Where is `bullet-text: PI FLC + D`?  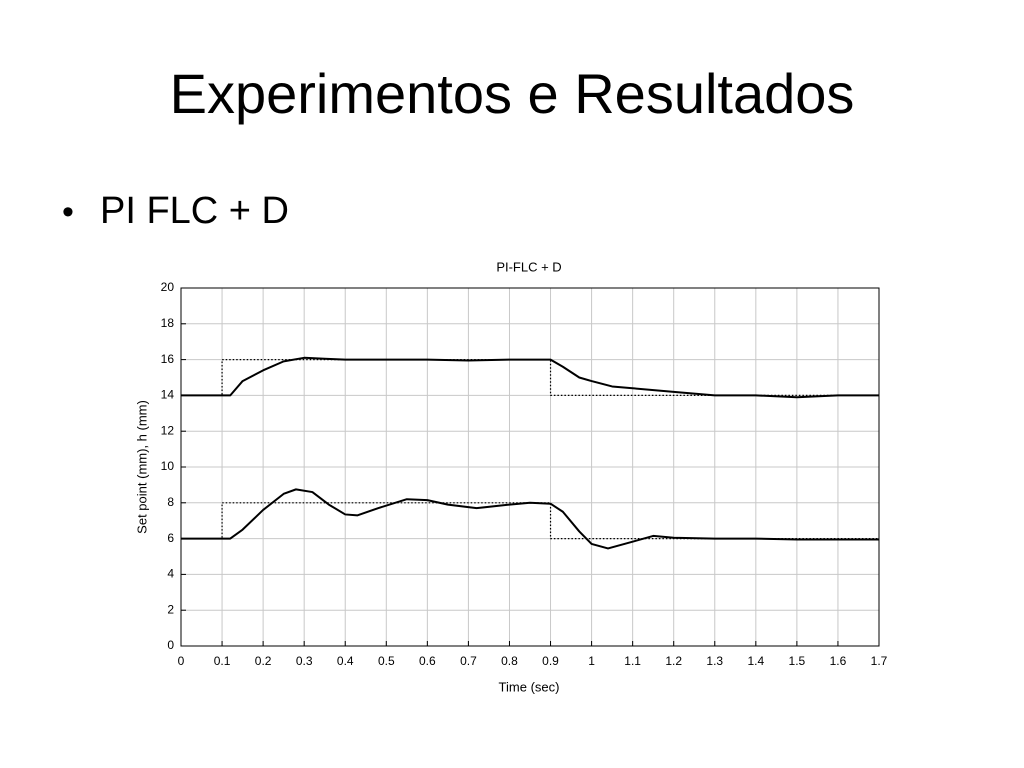
bullet-text: PI FLC + D is located at coordinates (194, 211).